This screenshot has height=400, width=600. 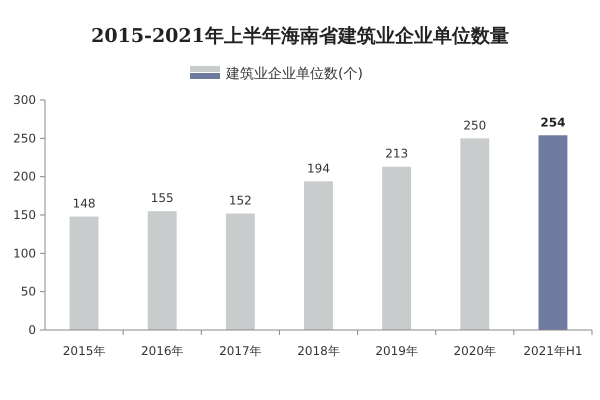 What do you see at coordinates (24, 177) in the screenshot?
I see `y-tick-label: 200` at bounding box center [24, 177].